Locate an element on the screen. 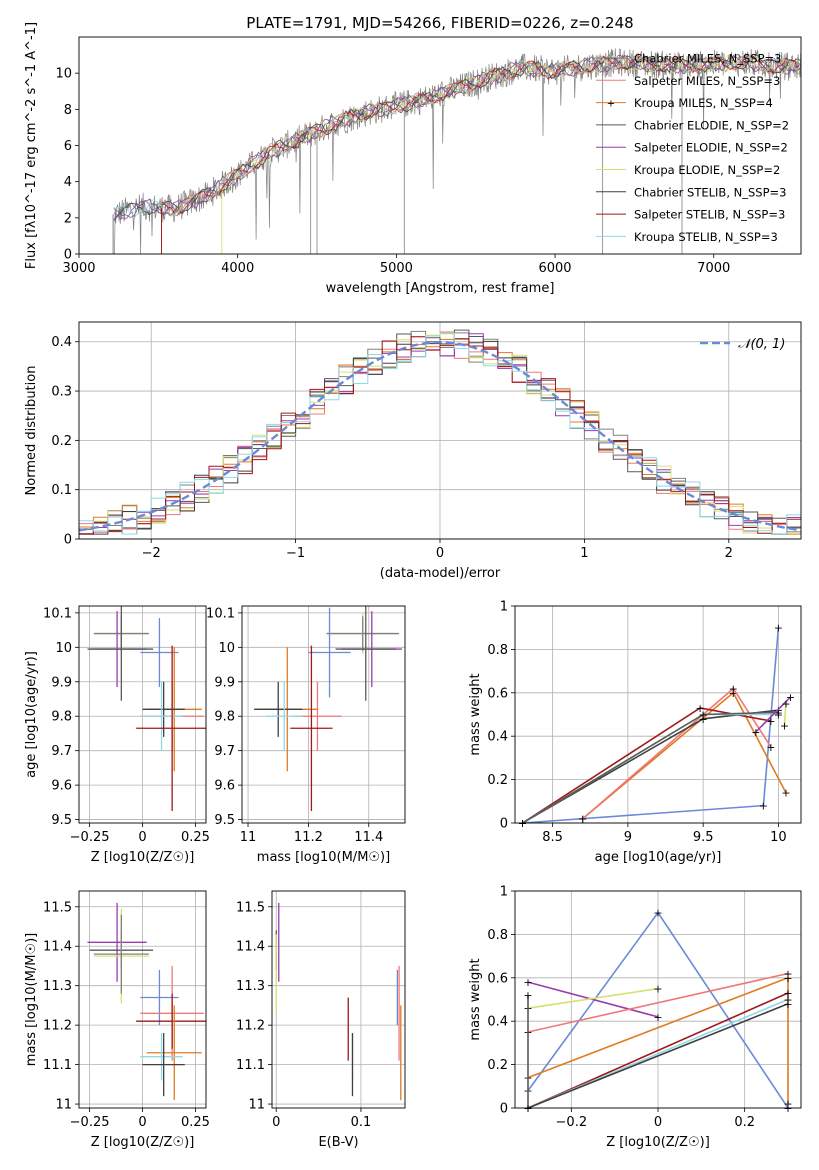  x-tick-label: 3000 is located at coordinates (78, 268).